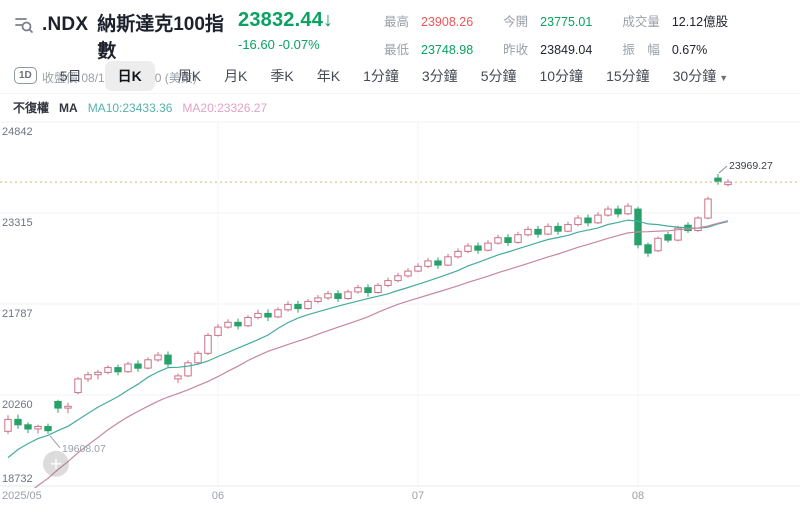 The width and height of the screenshot is (800, 516). Describe the element at coordinates (328, 75) in the screenshot. I see `tab-年K: 年K` at that location.